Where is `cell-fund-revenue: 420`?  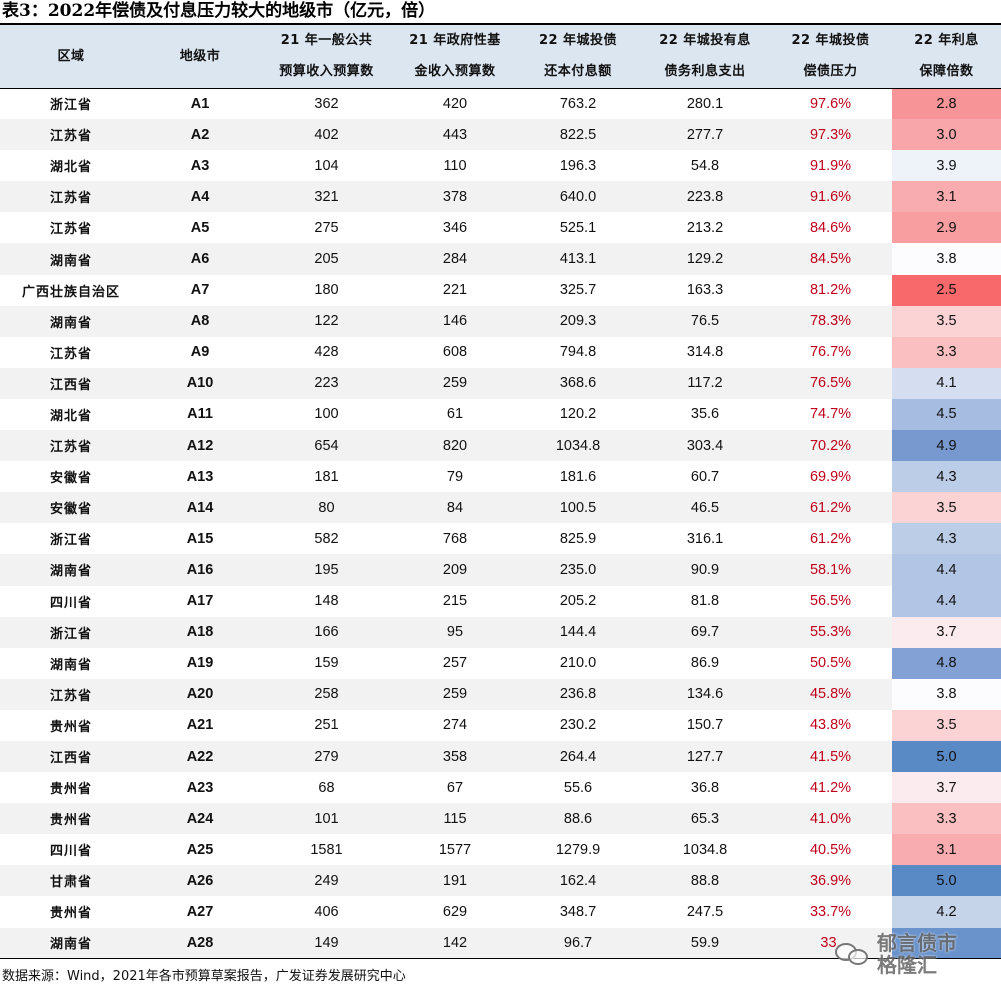
cell-fund-revenue: 420 is located at coordinates (455, 103).